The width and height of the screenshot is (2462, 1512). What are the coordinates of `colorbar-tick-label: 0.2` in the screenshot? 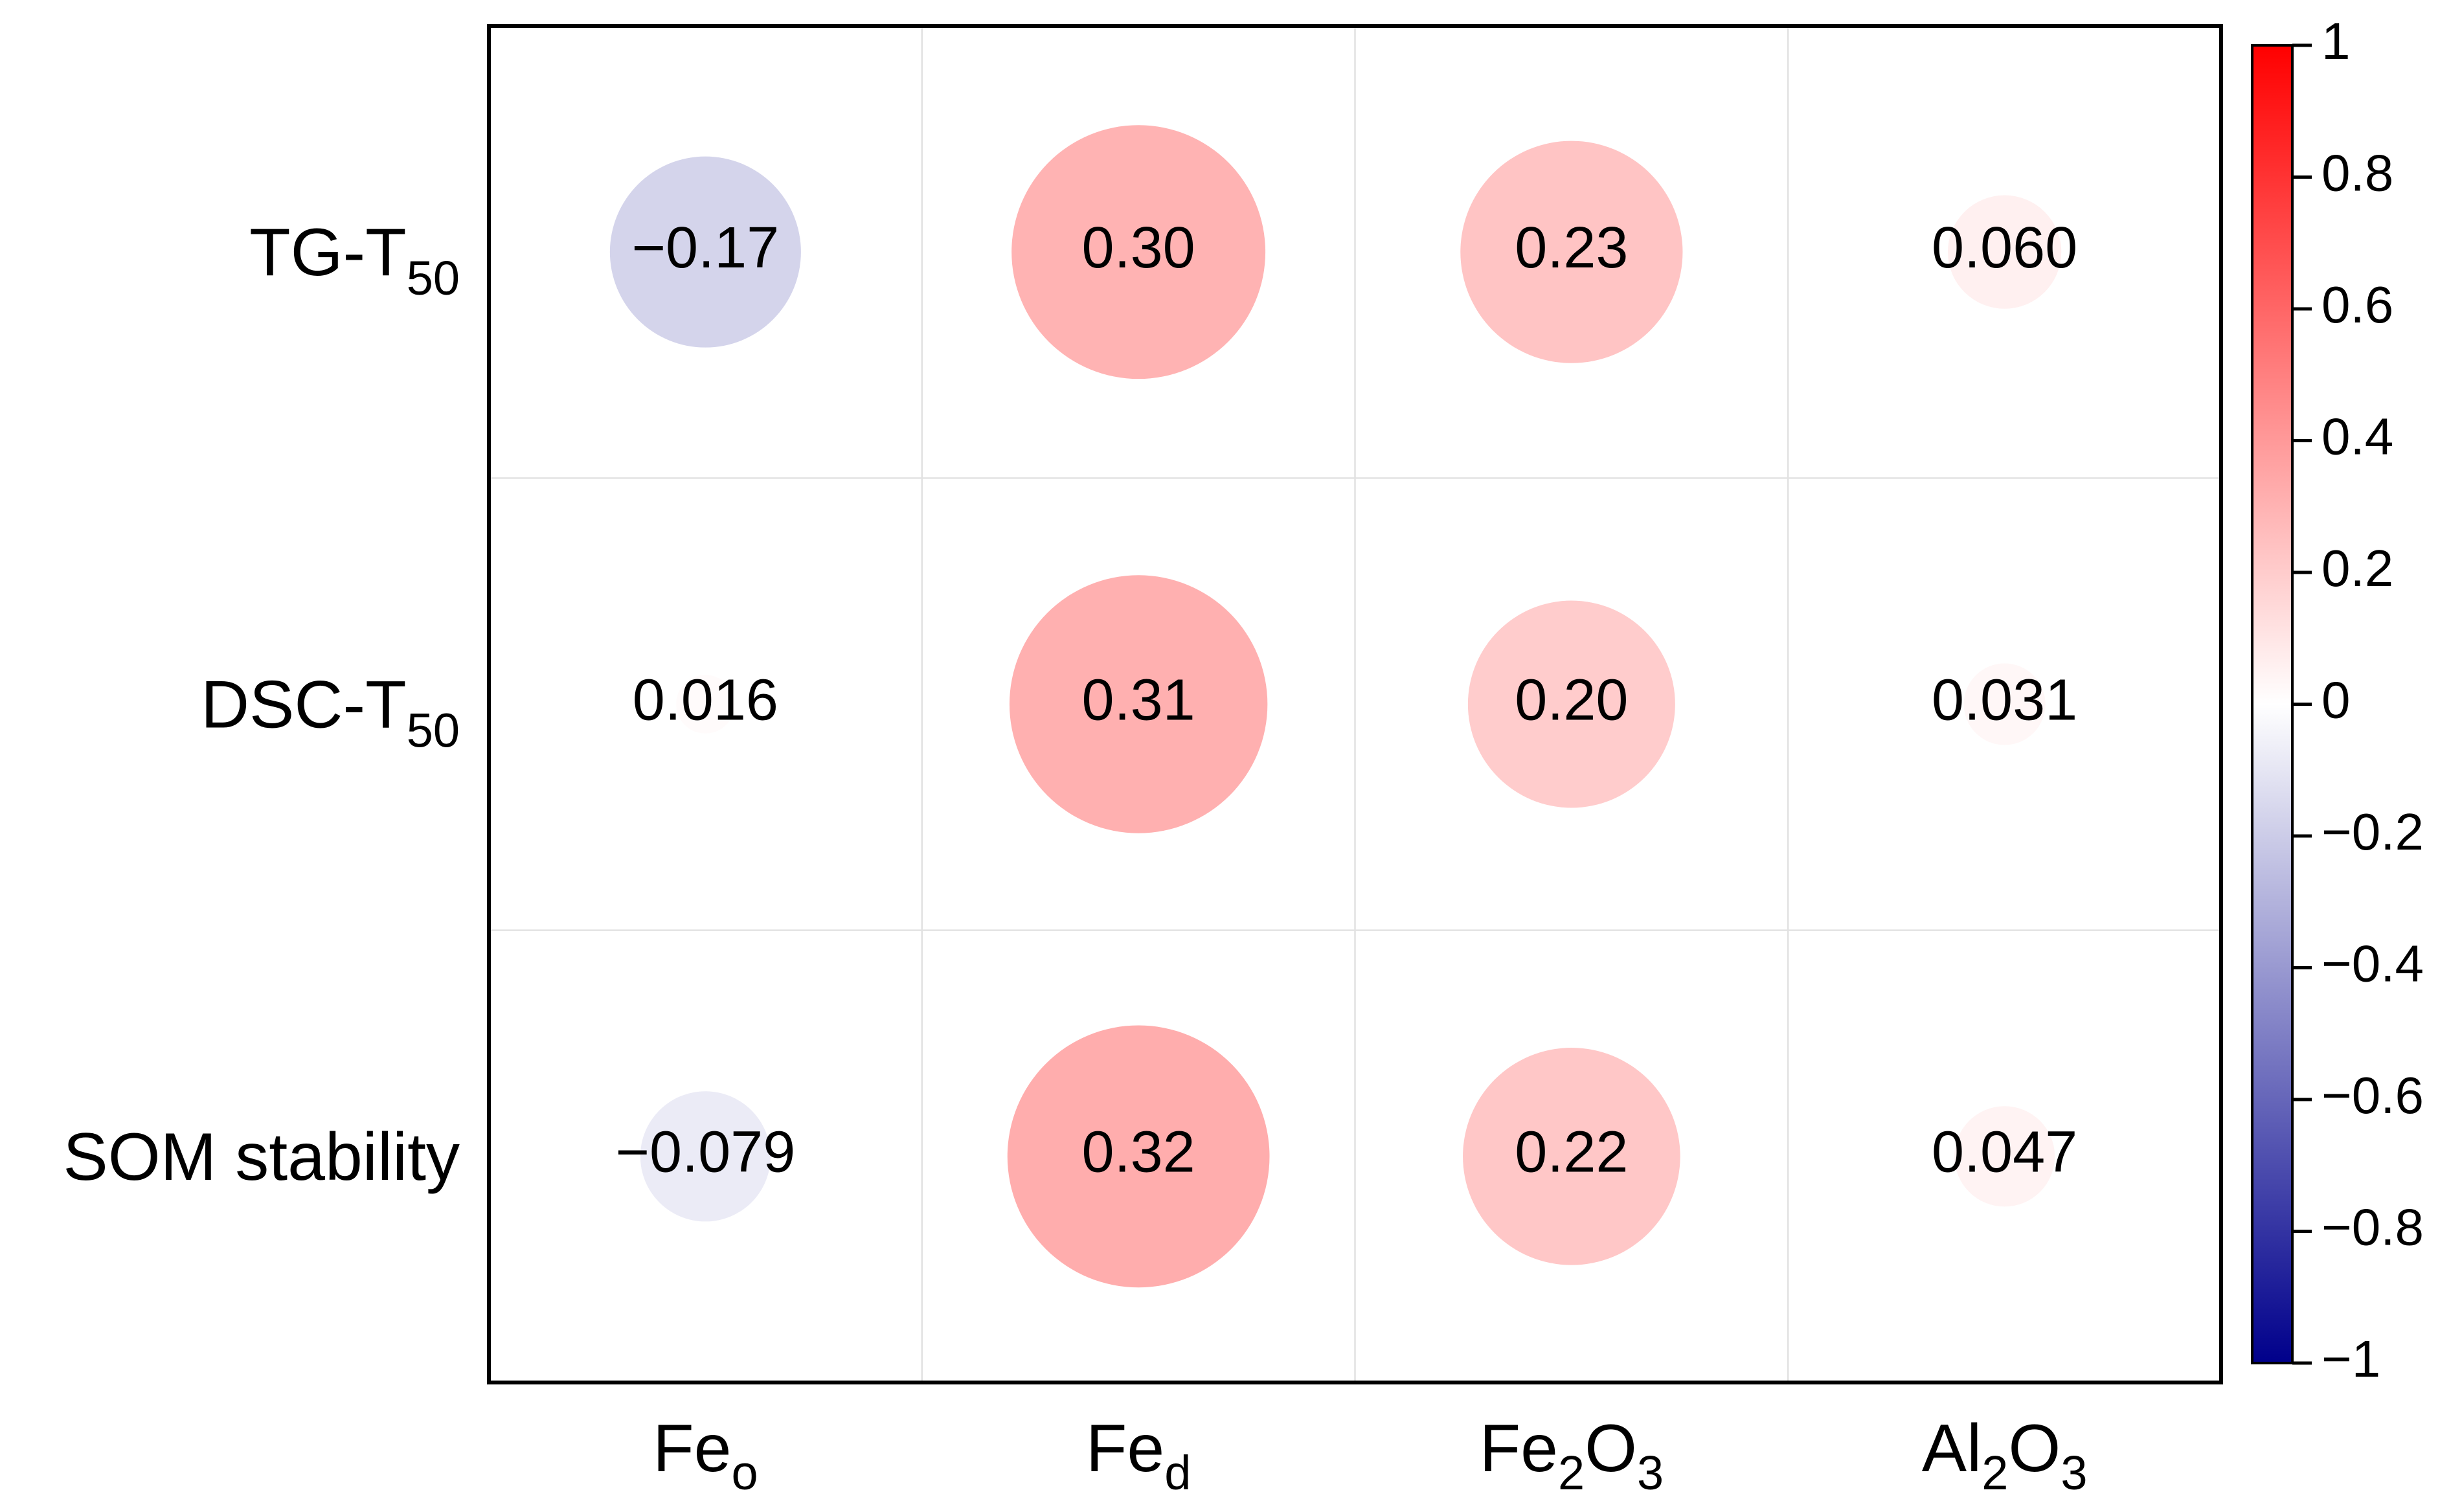 It's located at (2357, 568).